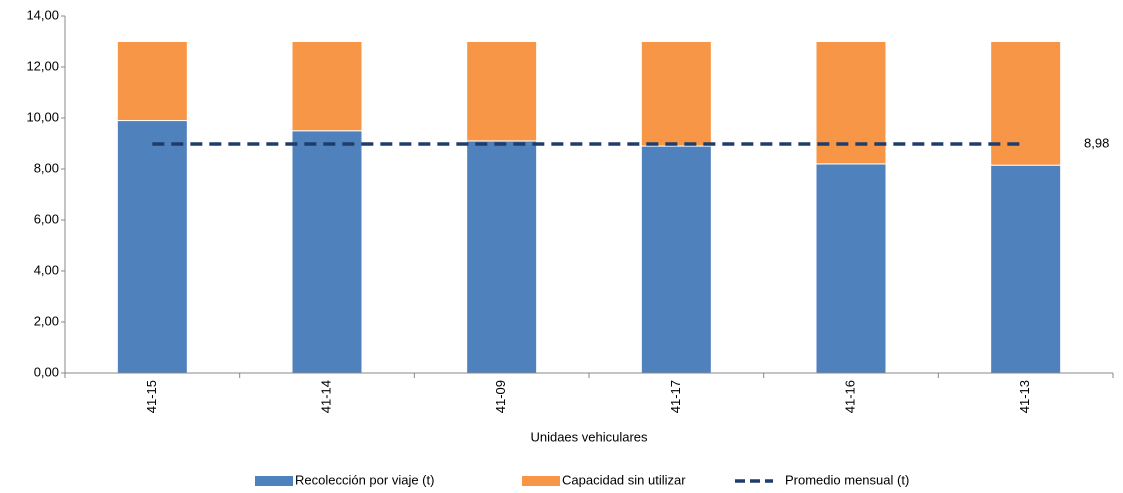 The width and height of the screenshot is (1123, 493). I want to click on y-tick-label: 14,00, so click(42, 14).